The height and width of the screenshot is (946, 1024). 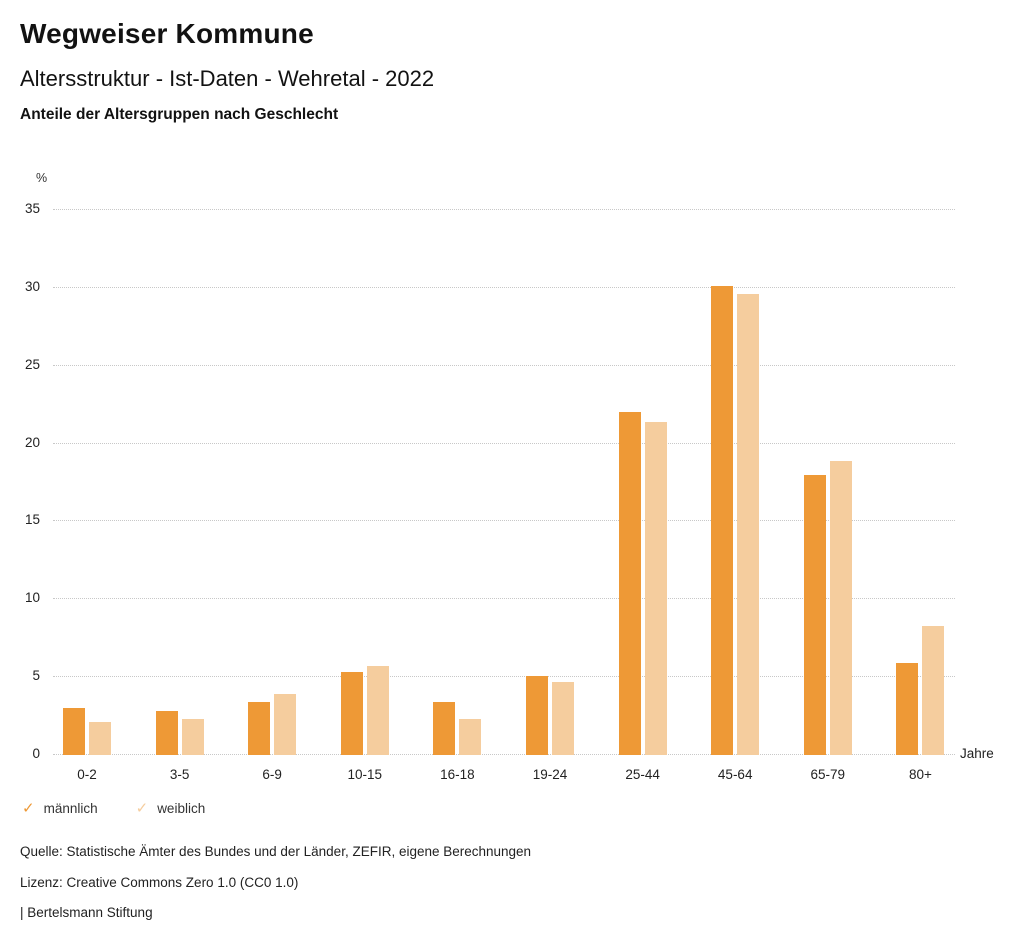 What do you see at coordinates (550, 774) in the screenshot?
I see `x-tick-label: 19-24` at bounding box center [550, 774].